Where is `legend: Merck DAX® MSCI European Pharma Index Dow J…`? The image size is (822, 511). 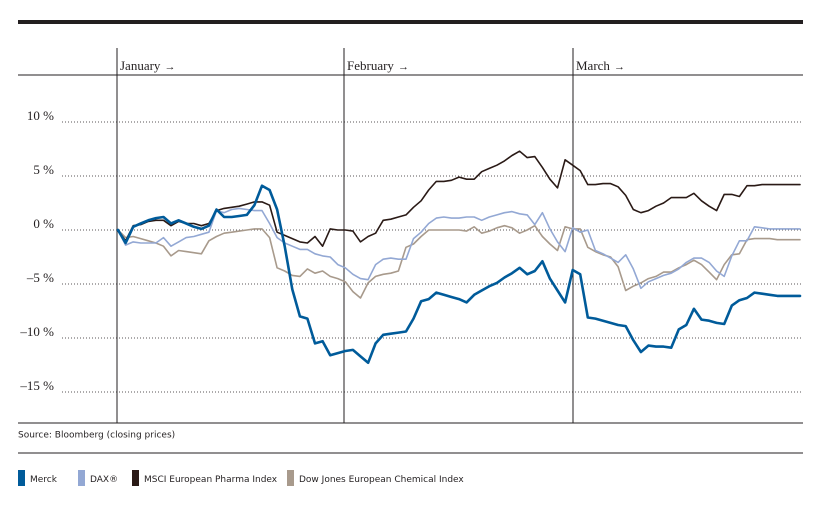 legend: Merck DAX® MSCI European Pharma Index Dow J… is located at coordinates (241, 478).